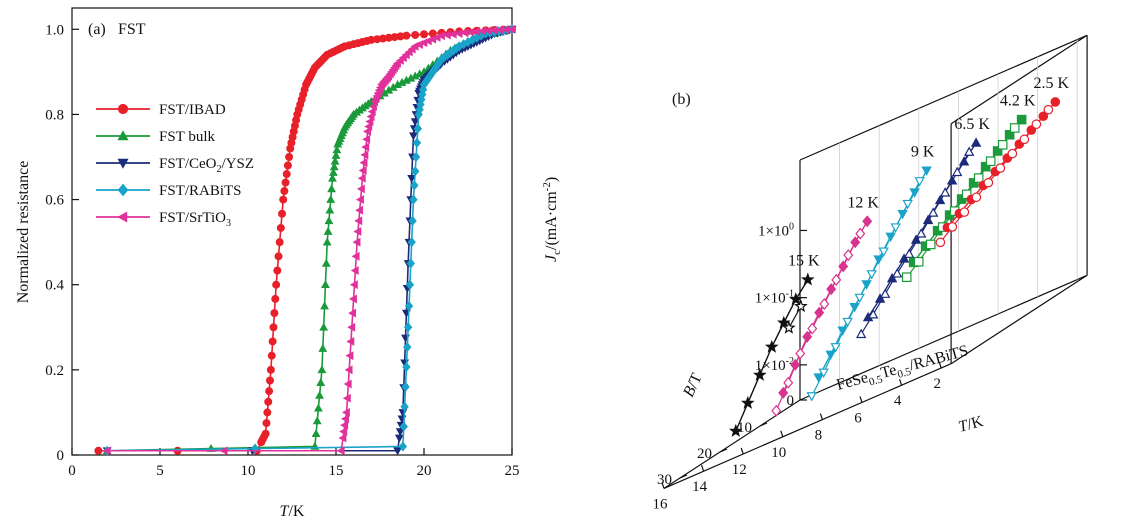 The image size is (1139, 529). Describe the element at coordinates (1019, 319) in the screenshot. I see `floor-right-edge` at that location.